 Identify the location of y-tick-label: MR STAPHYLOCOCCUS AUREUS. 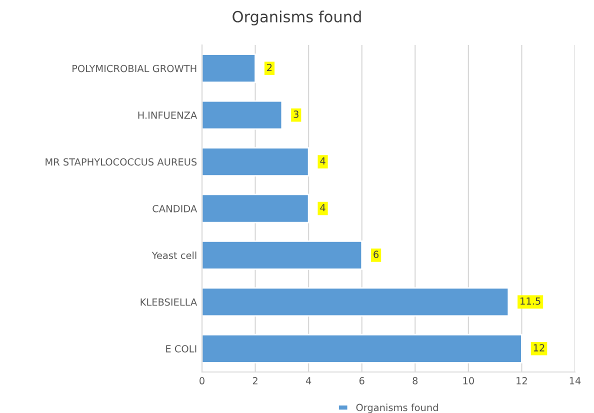
(121, 162).